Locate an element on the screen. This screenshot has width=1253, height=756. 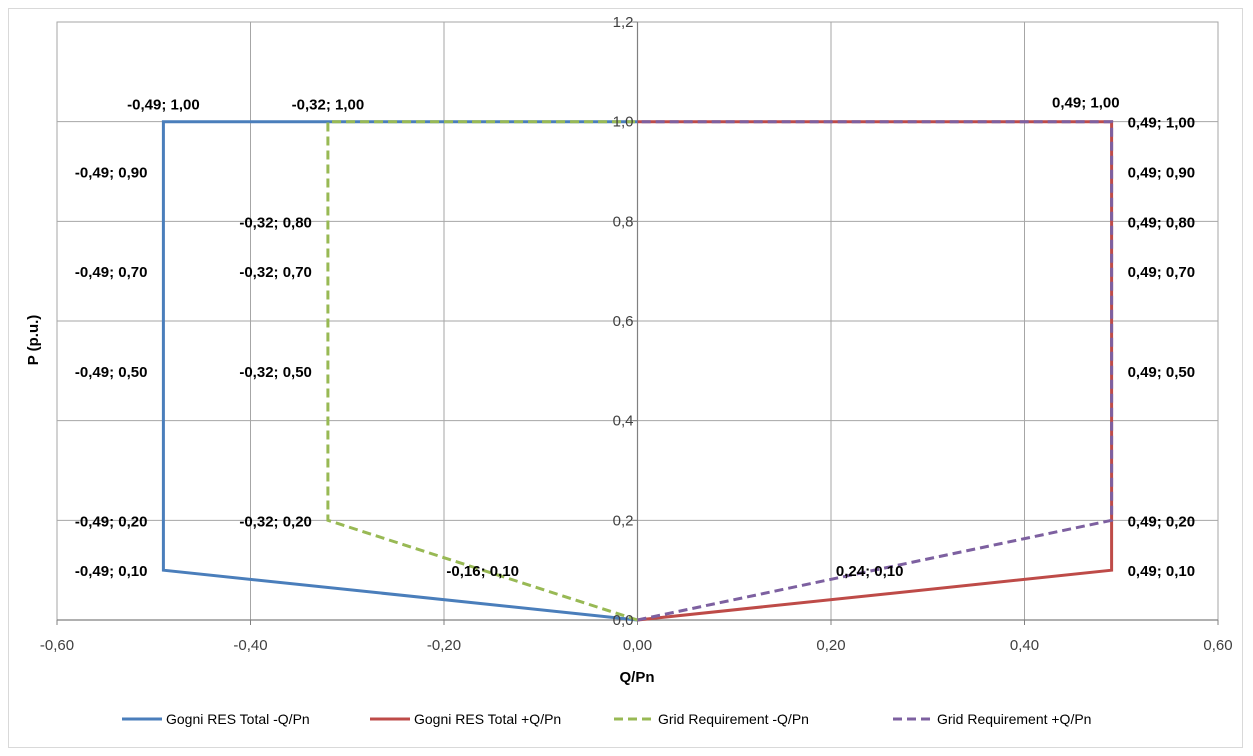
data-label: -0,49; 1,00 is located at coordinates (163, 105).